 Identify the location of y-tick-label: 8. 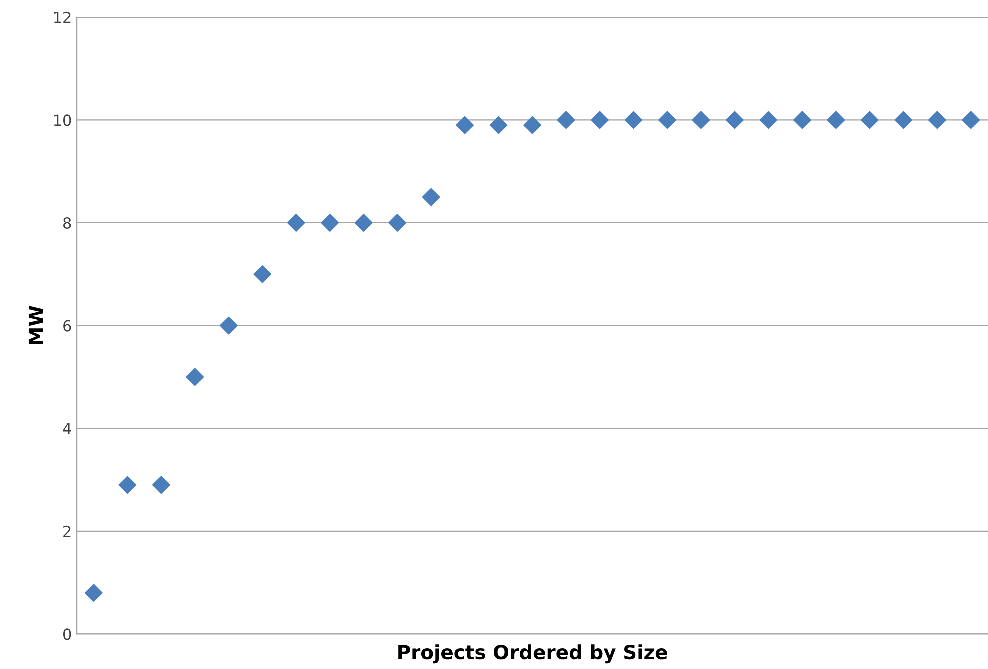
(68, 223).